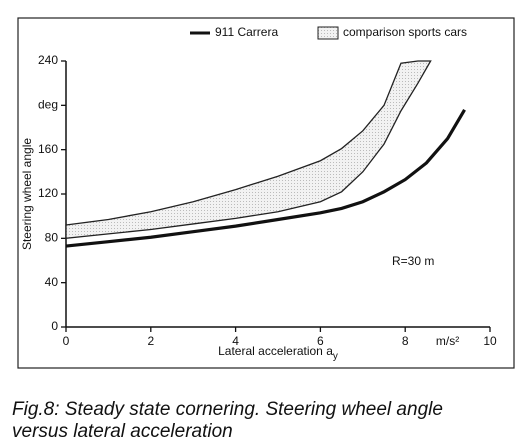  Describe the element at coordinates (235, 341) in the screenshot. I see `x-tick-label: 4` at that location.